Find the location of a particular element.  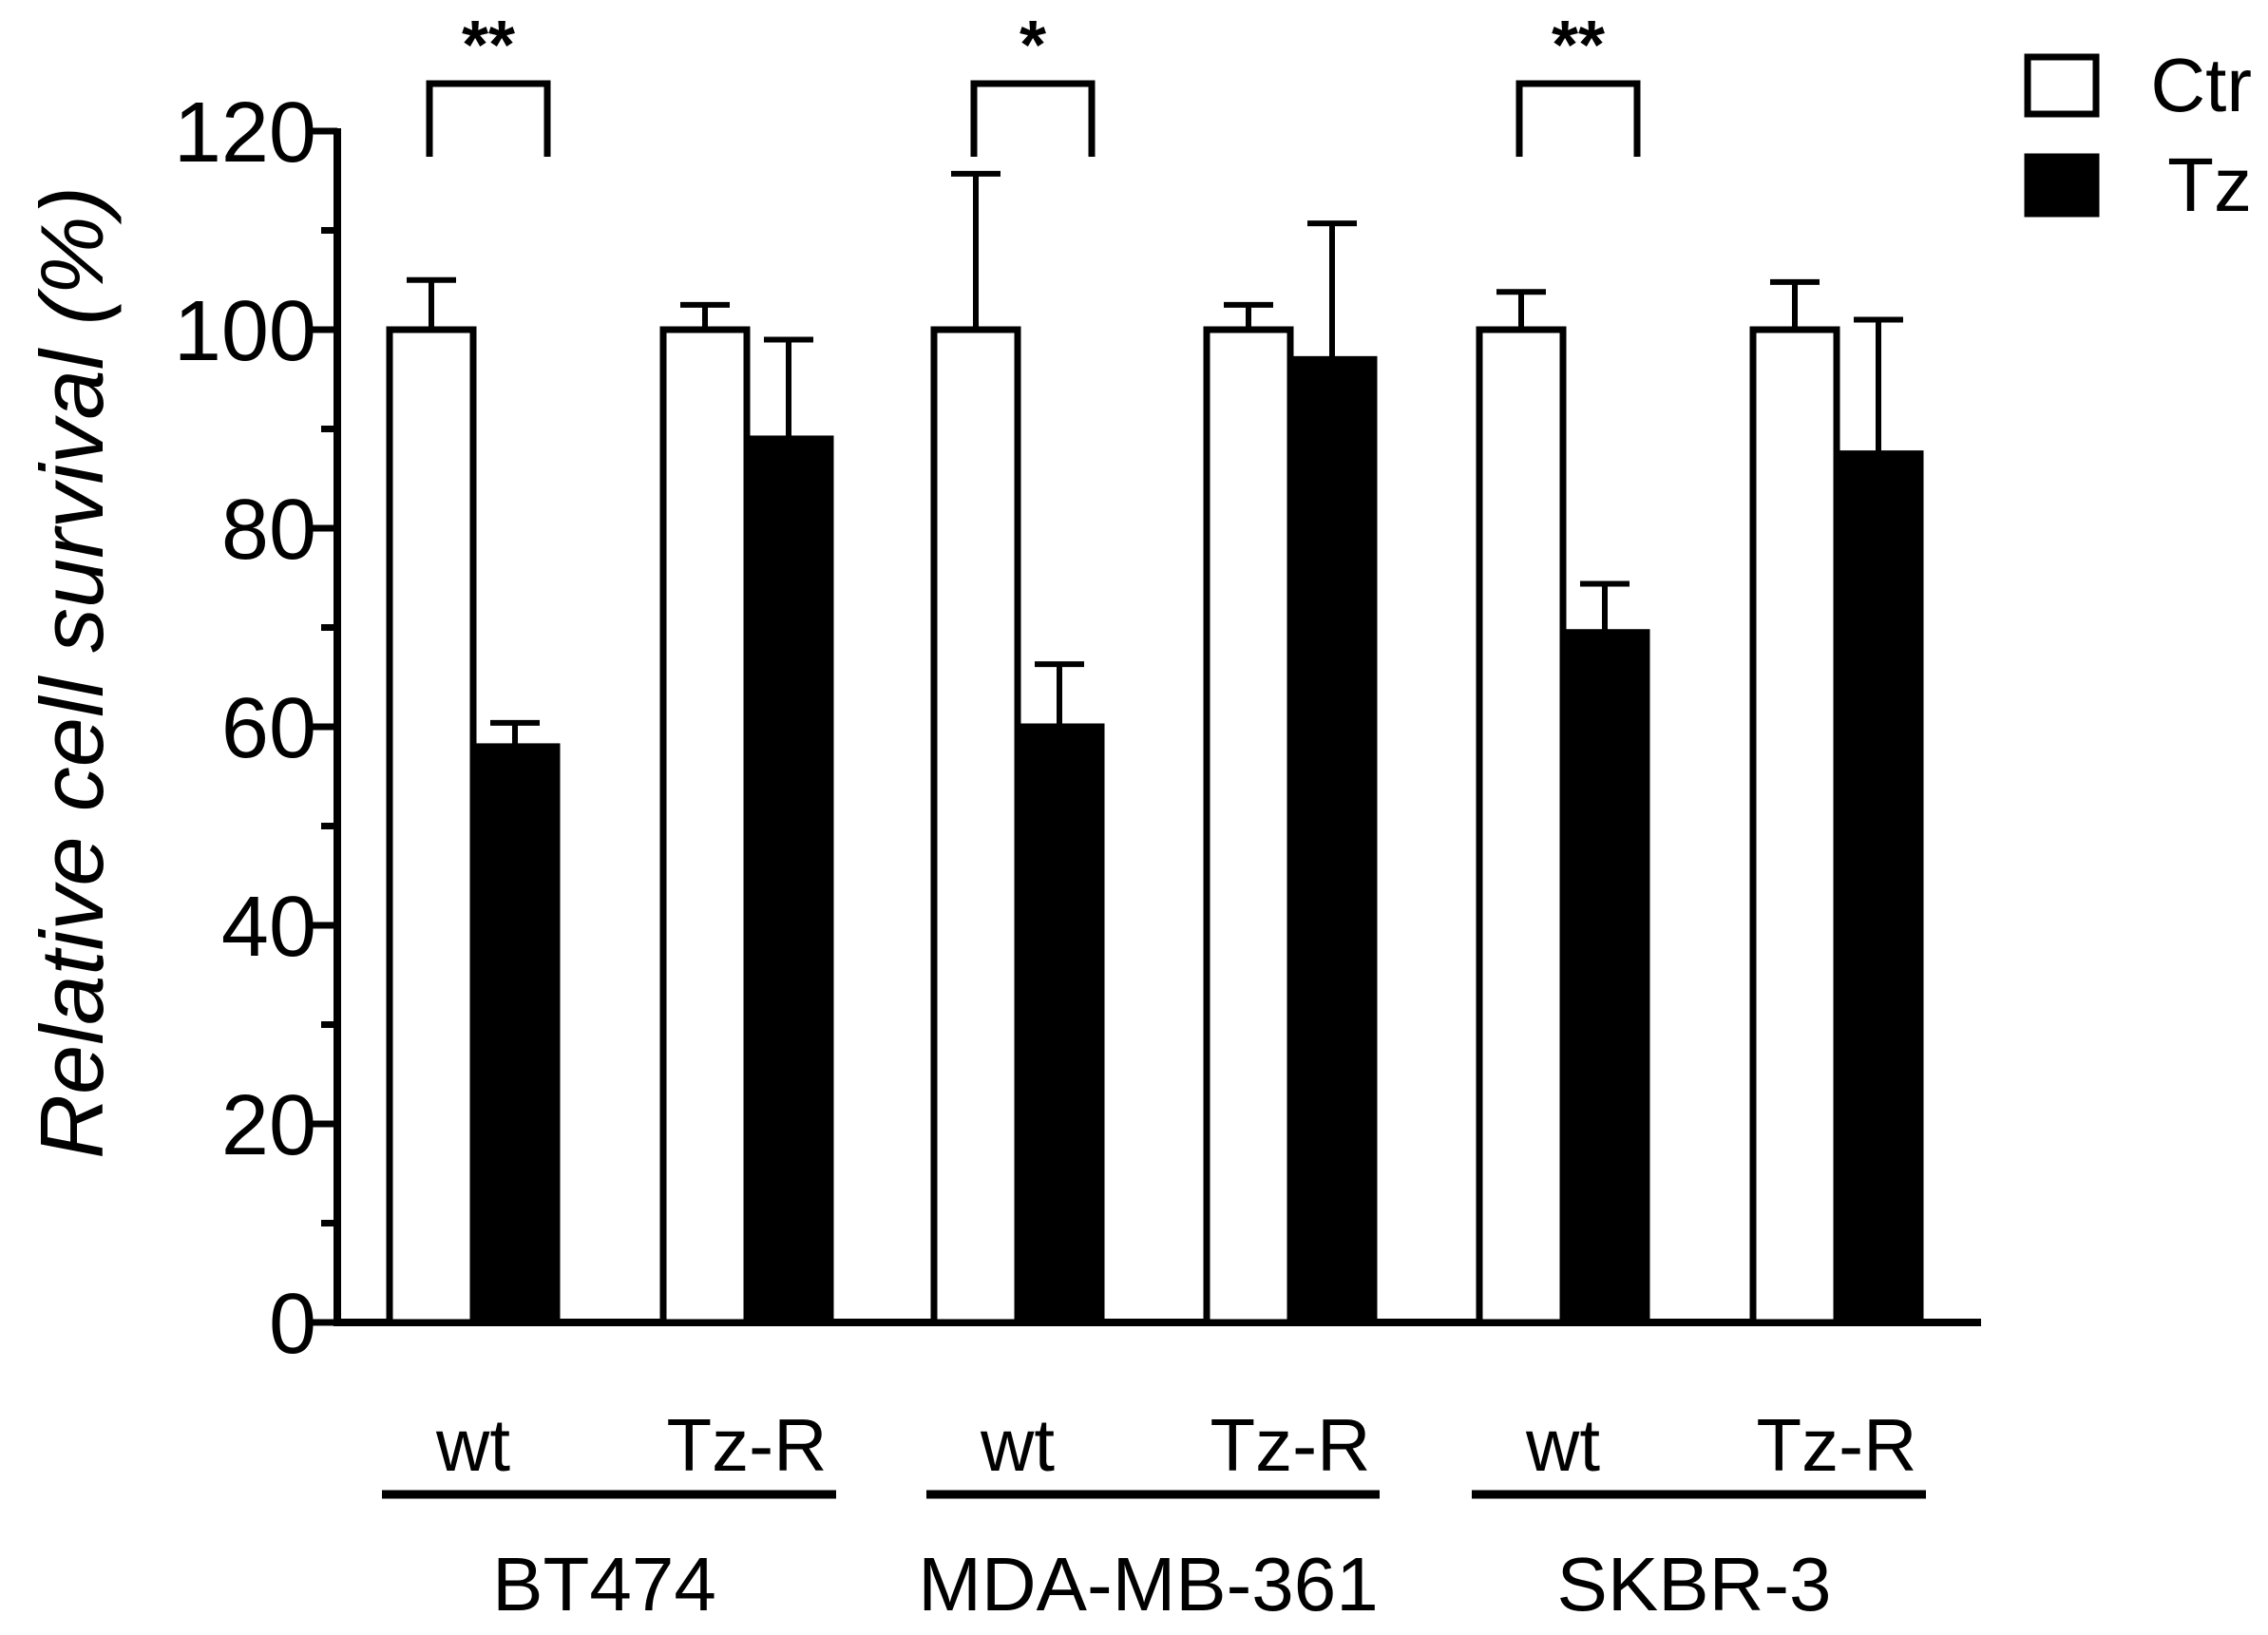

x-axis-labels: wt Tz-R wt Tz-R wt Tz-R BT474 MDA-MB-361 SKBR-3 is located at coordinates (1154, 1514).